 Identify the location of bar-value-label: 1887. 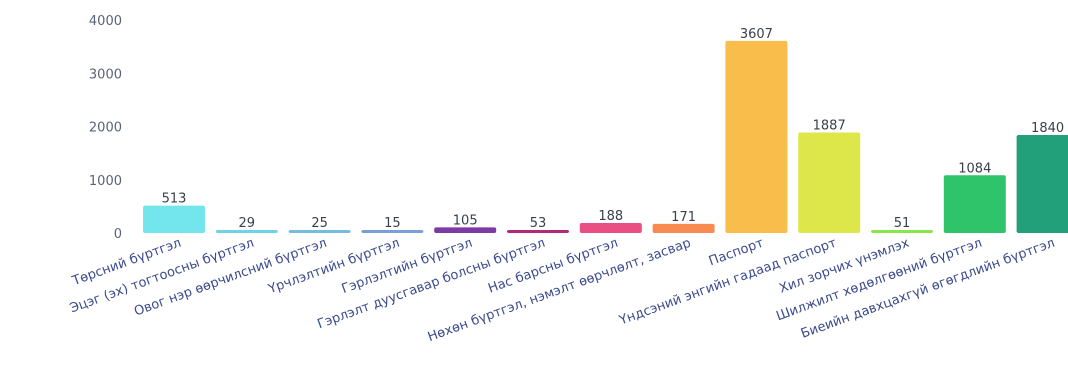
(829, 126).